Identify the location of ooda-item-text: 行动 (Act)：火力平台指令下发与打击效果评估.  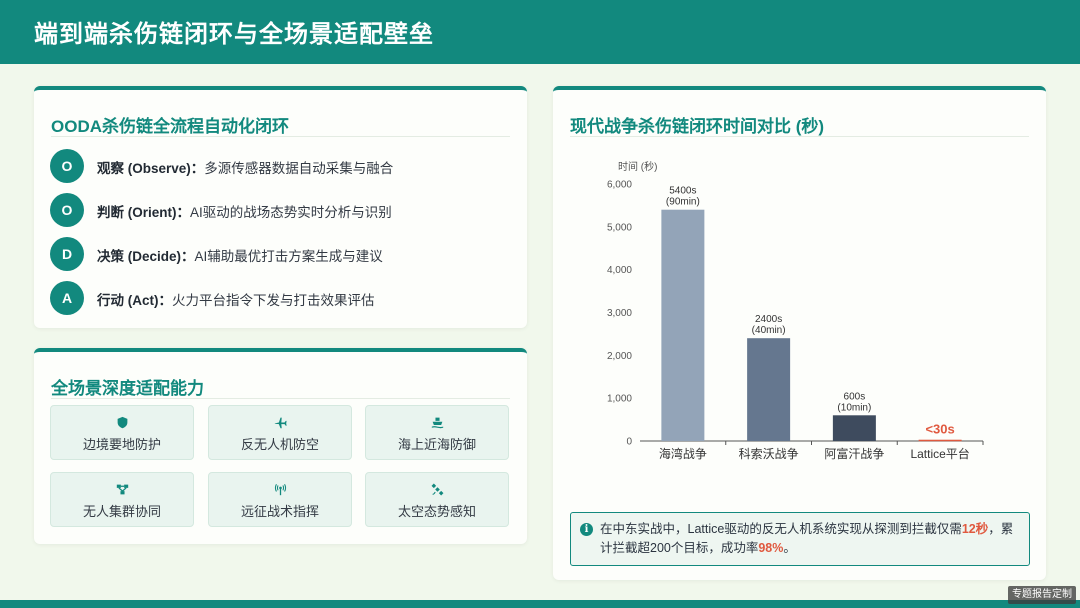
(236, 299).